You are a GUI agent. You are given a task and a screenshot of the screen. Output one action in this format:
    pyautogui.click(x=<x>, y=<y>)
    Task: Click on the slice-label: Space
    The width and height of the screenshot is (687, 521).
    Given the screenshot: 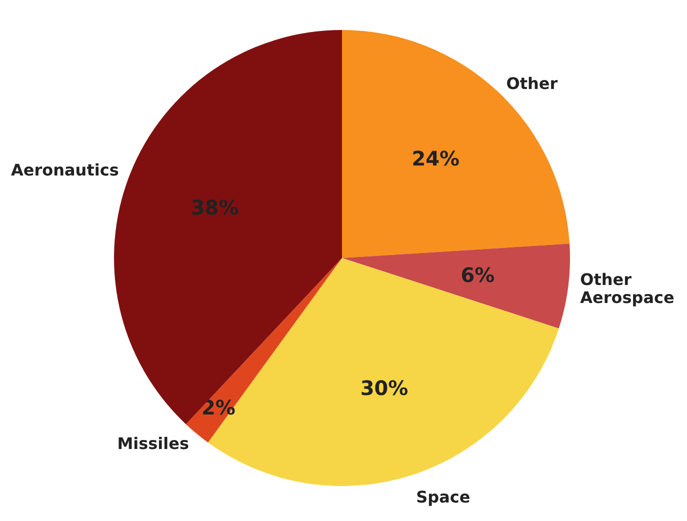 What is the action you would take?
    pyautogui.click(x=443, y=496)
    